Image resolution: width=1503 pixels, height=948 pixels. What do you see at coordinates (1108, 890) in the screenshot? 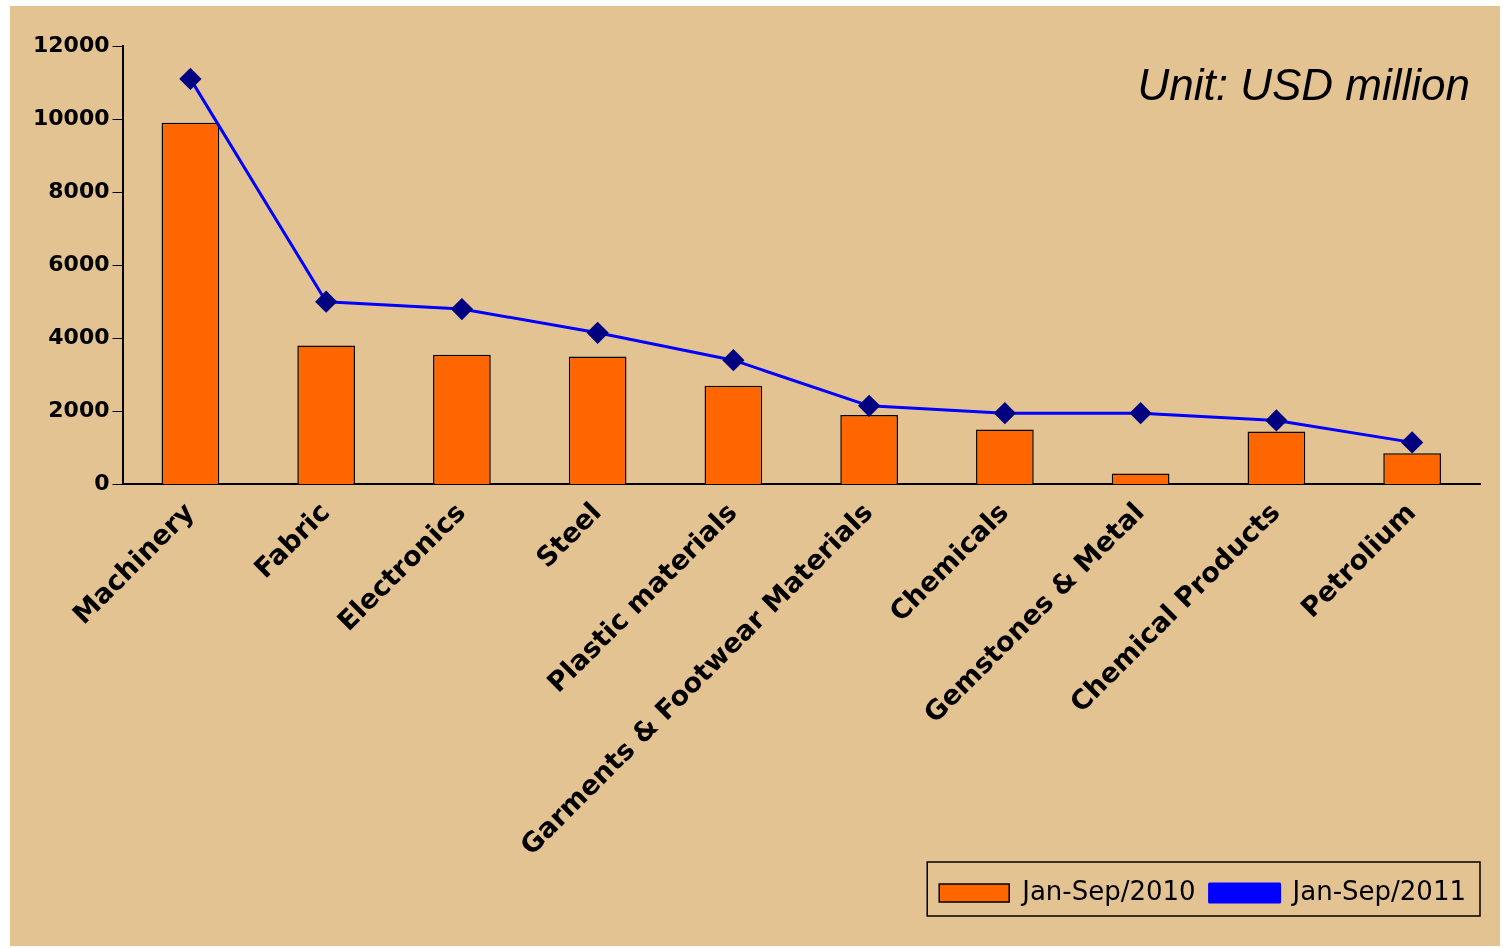
I see `legend-label: Jan-Sep/2010` at bounding box center [1108, 890].